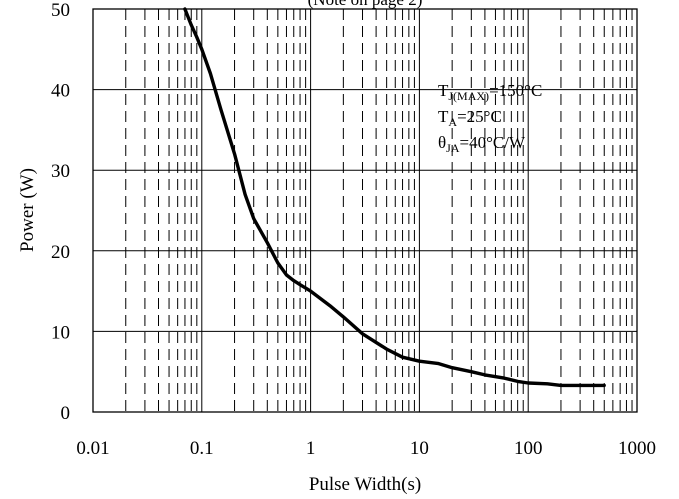  Describe the element at coordinates (60, 10) in the screenshot. I see `y-tick-label: 50` at that location.